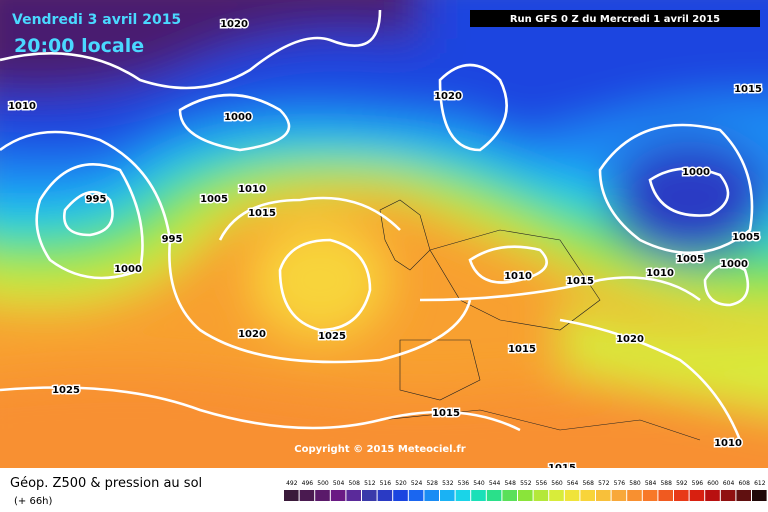 This screenshot has width=768, height=512. I want to click on colorbar-label: 604, so click(729, 483).